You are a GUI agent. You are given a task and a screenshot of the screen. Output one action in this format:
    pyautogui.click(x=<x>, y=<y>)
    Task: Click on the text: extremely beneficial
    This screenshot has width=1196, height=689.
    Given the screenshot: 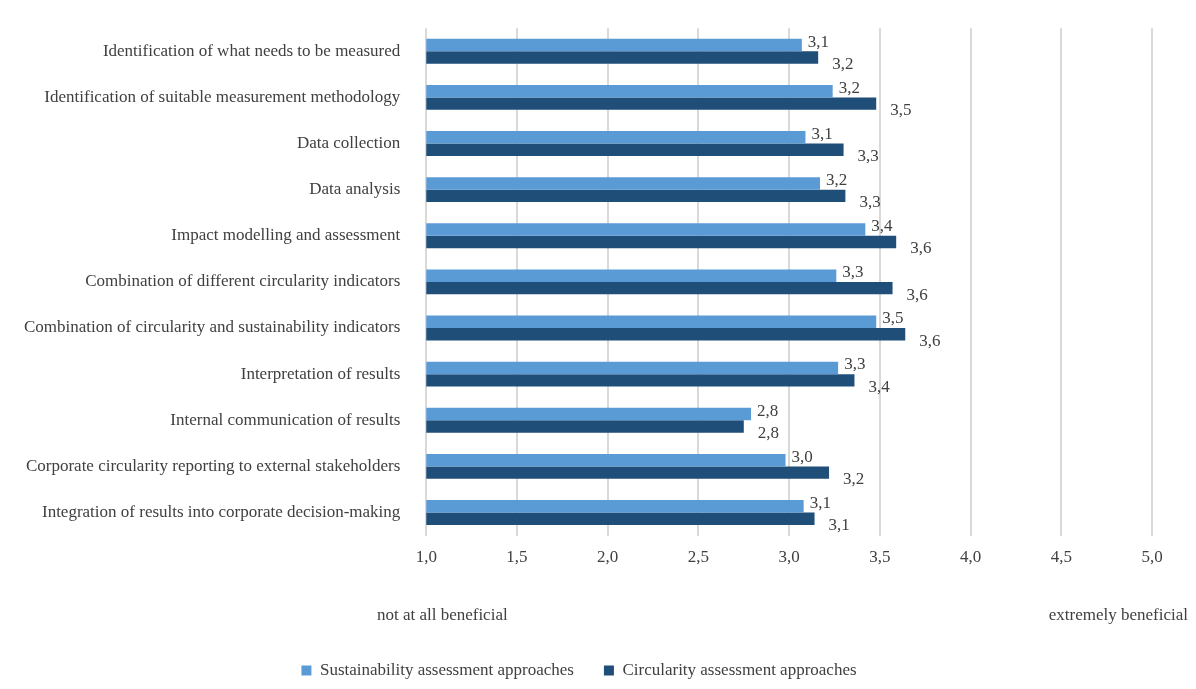 What is the action you would take?
    pyautogui.click(x=1118, y=615)
    